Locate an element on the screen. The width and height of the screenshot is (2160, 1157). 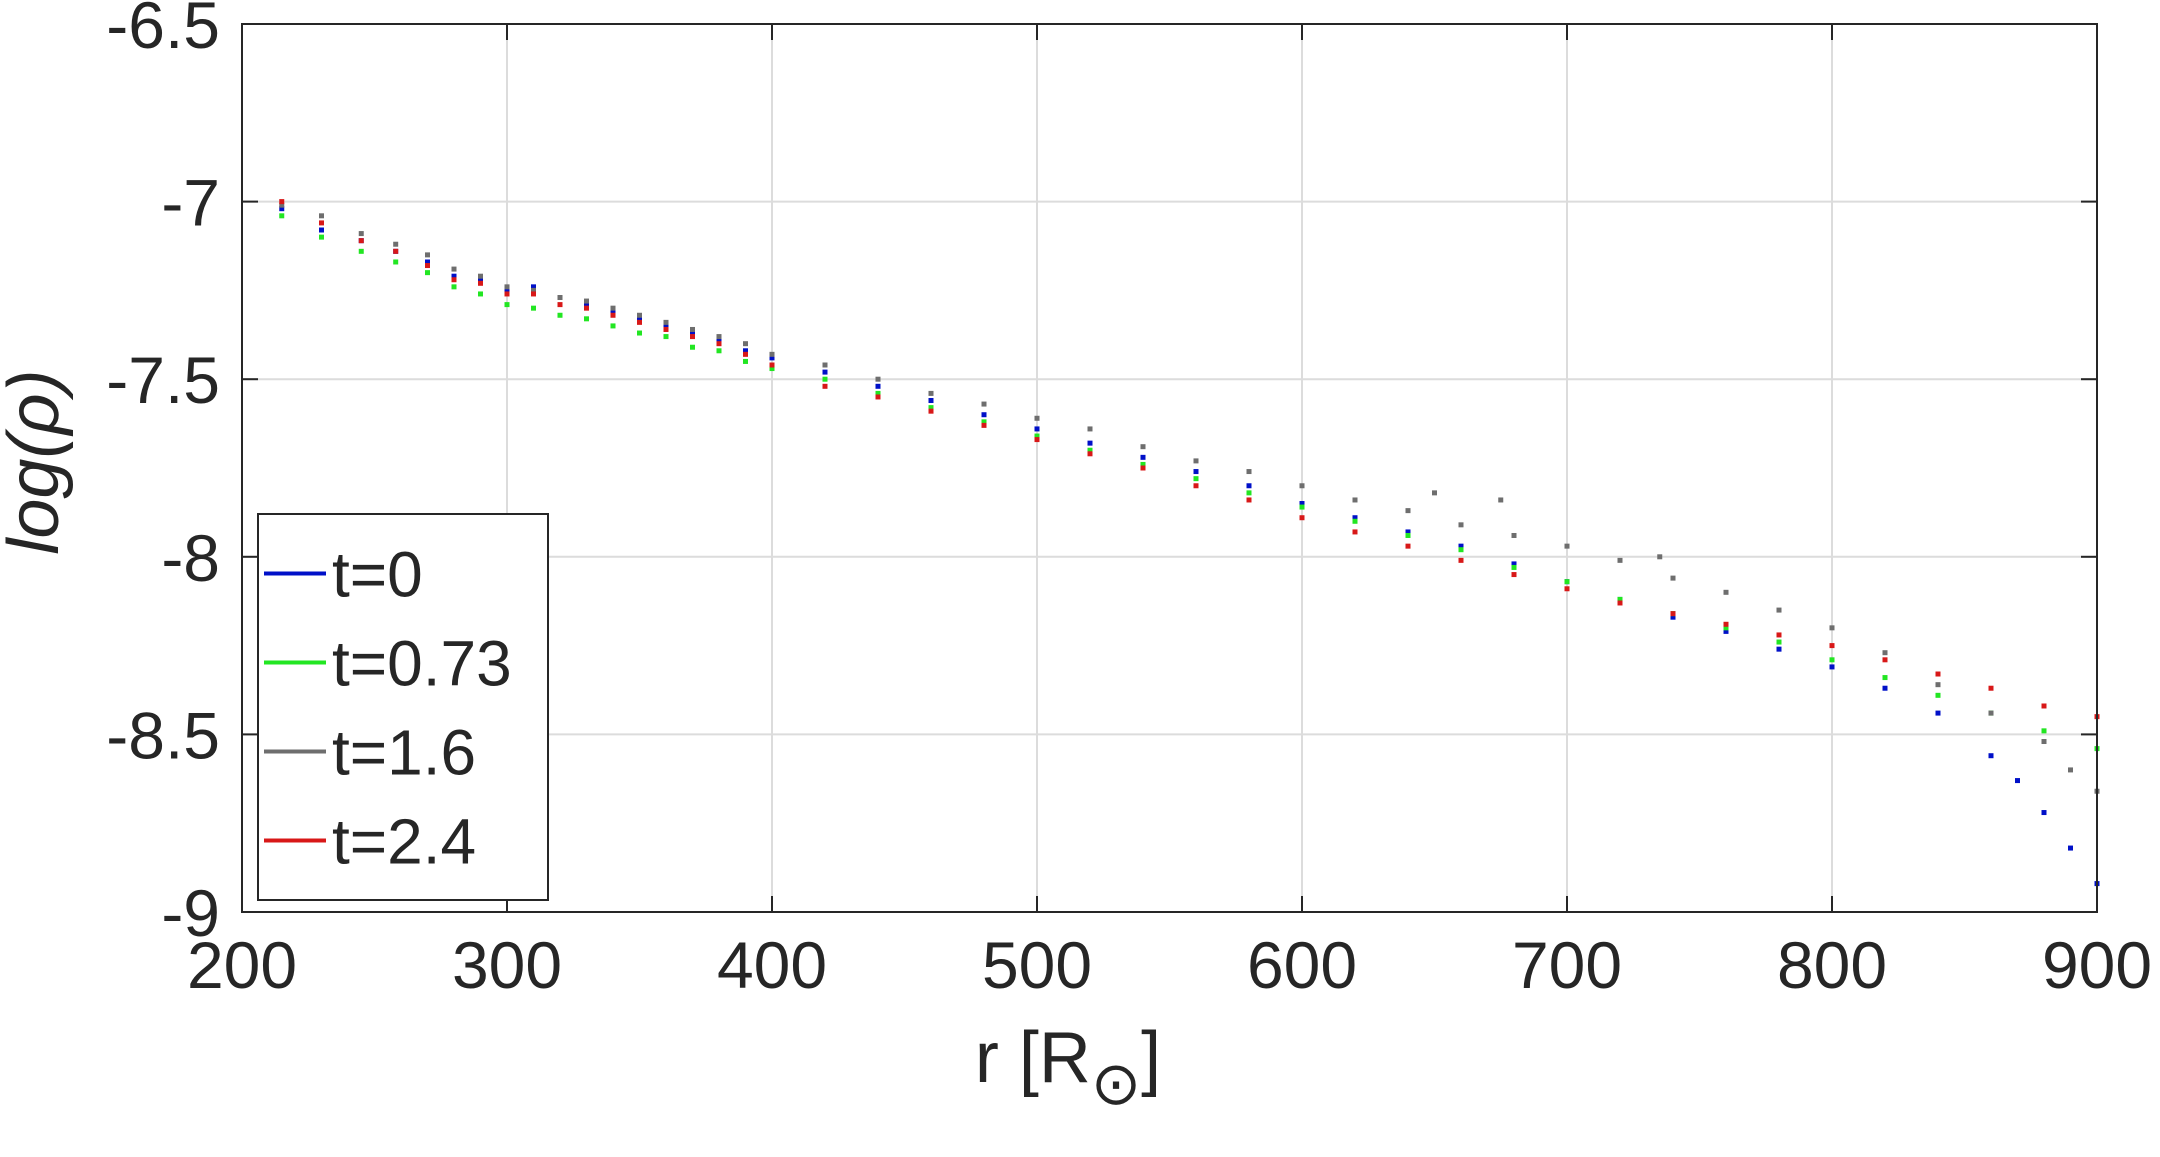
x-tick-label: 400 is located at coordinates (772, 965).